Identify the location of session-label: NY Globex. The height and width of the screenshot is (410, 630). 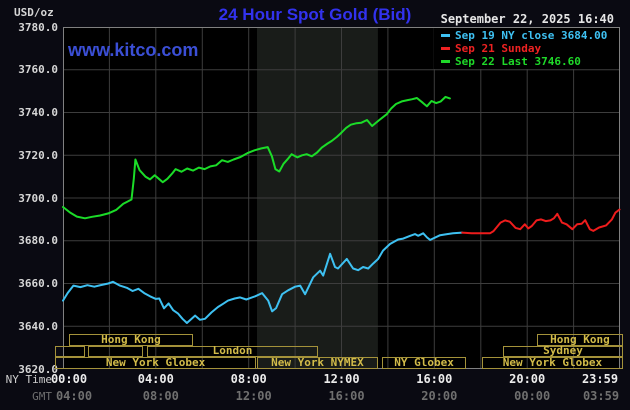
(424, 362).